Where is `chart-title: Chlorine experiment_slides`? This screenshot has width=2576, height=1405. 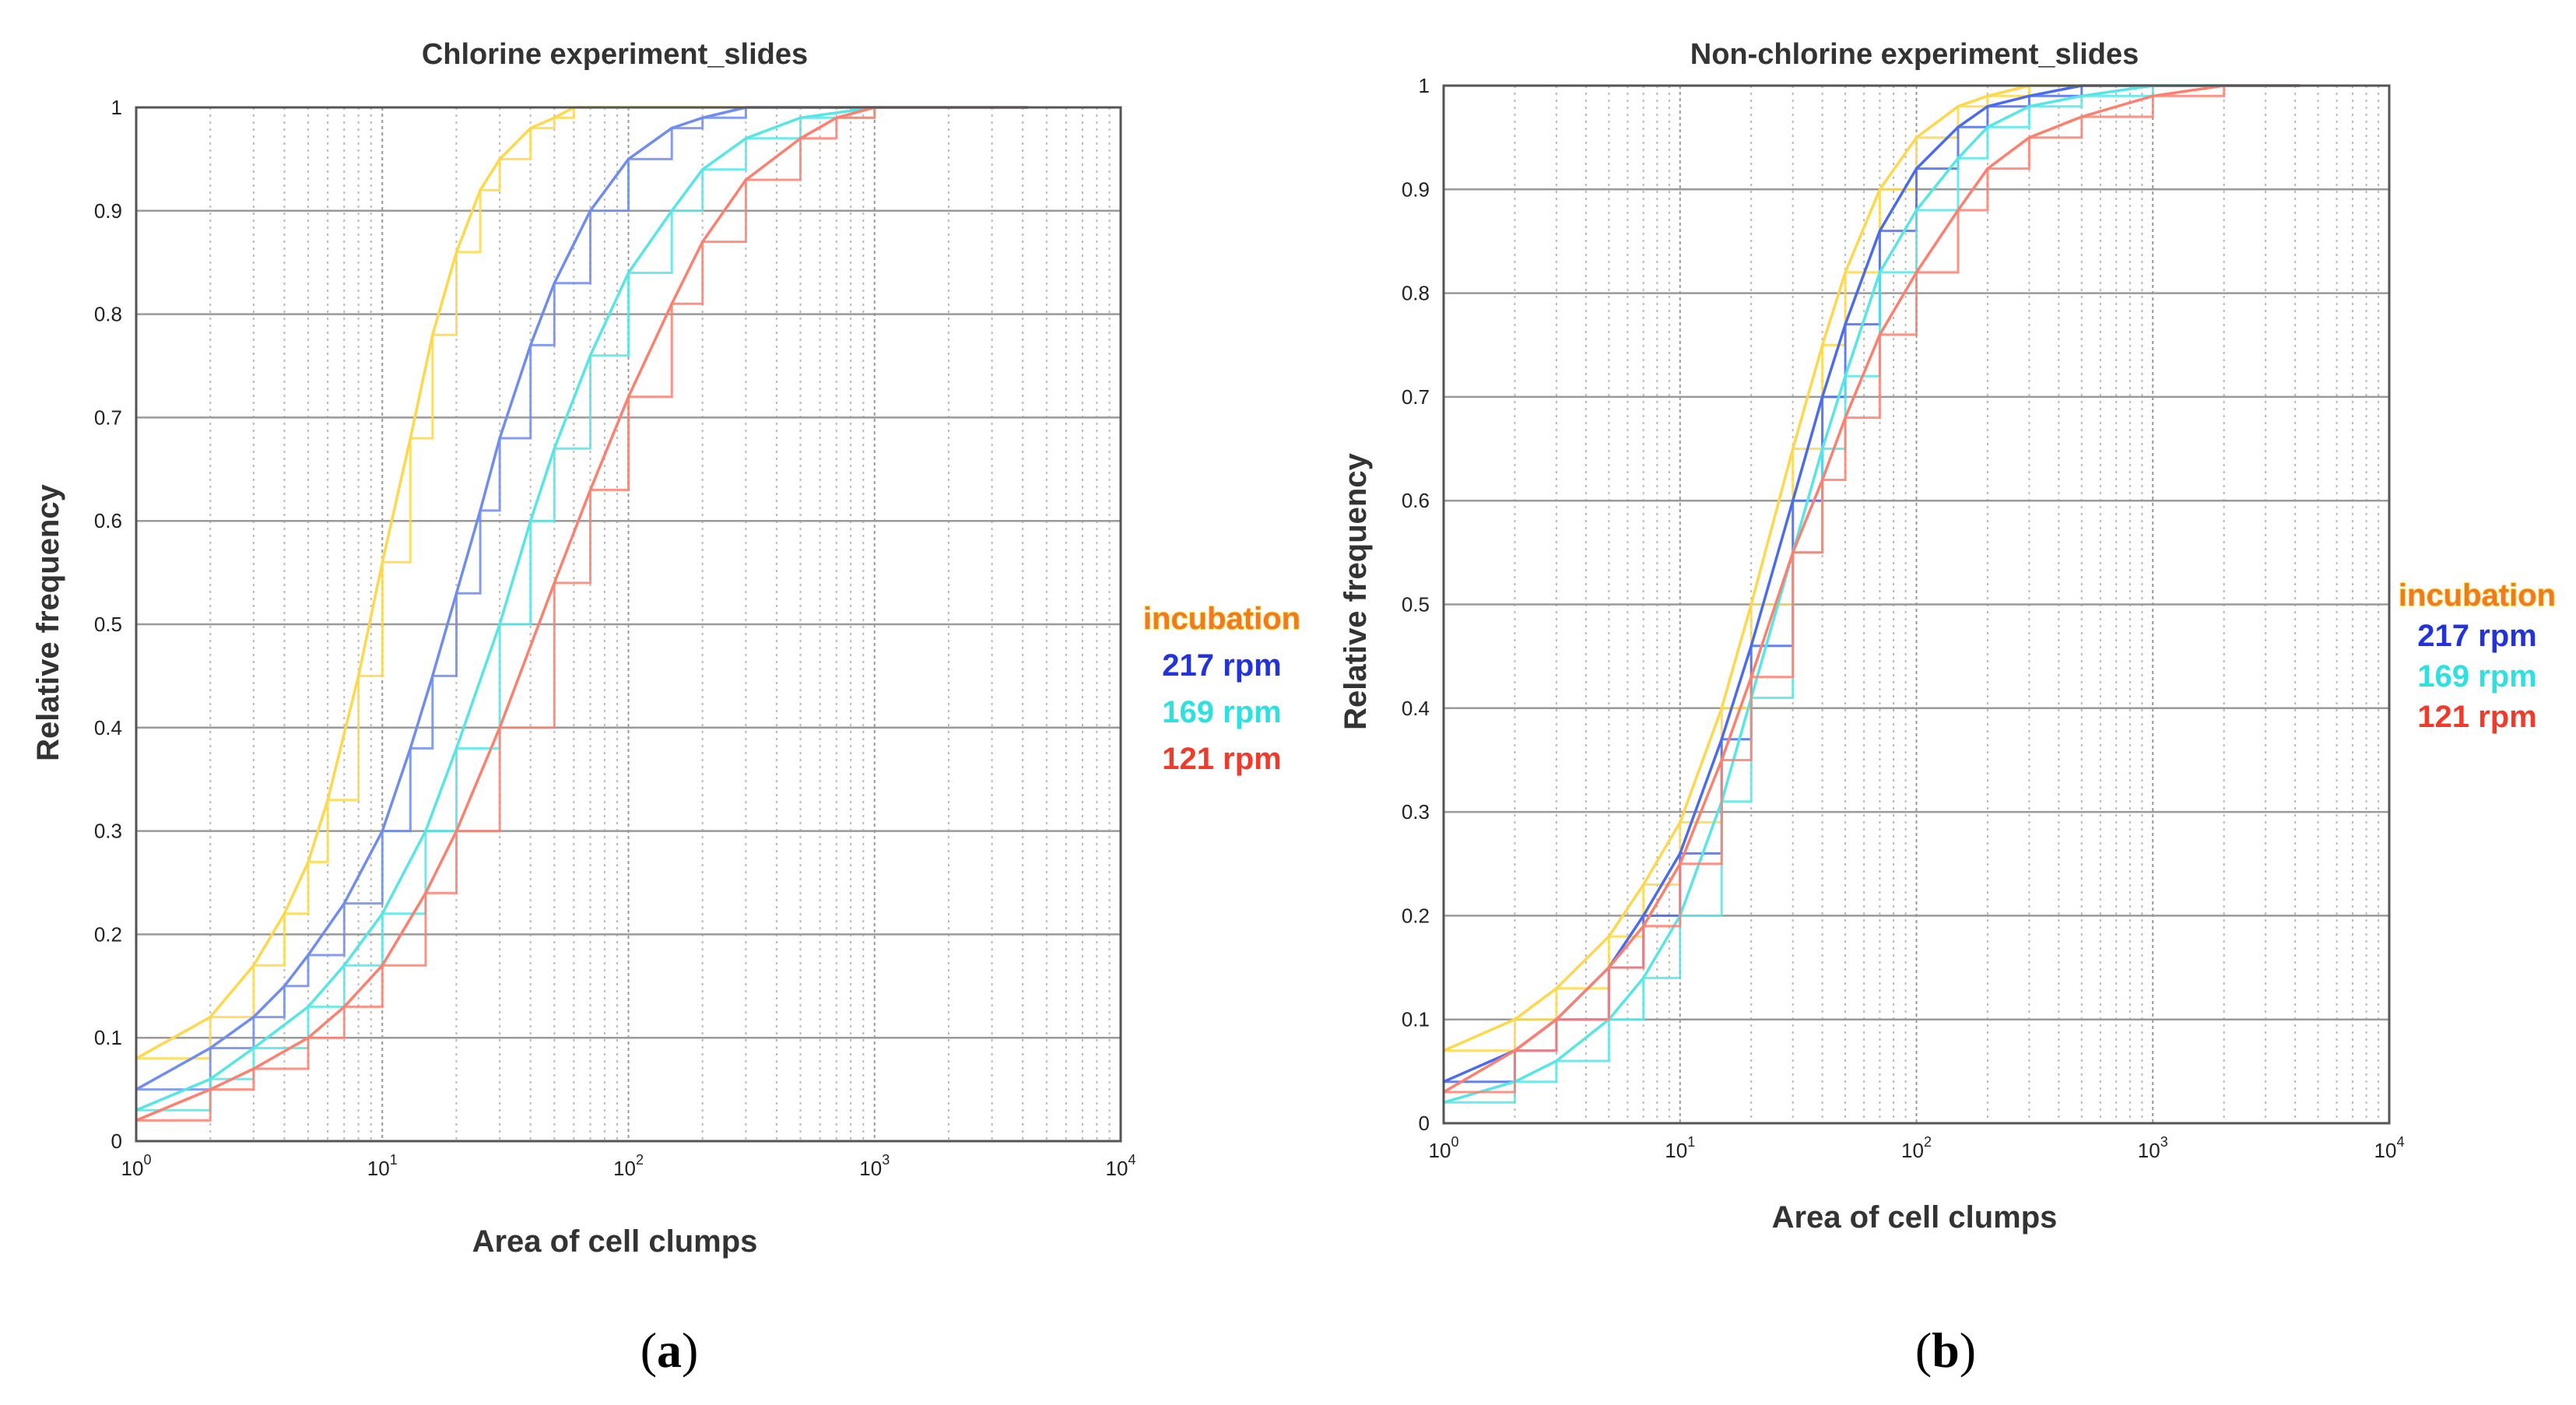
chart-title: Chlorine experiment_slides is located at coordinates (615, 54).